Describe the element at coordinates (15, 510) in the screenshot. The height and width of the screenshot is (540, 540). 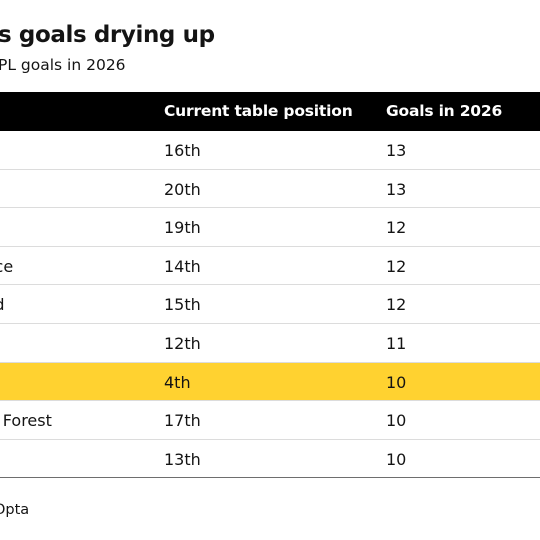
I see `source-note: Opta` at that location.